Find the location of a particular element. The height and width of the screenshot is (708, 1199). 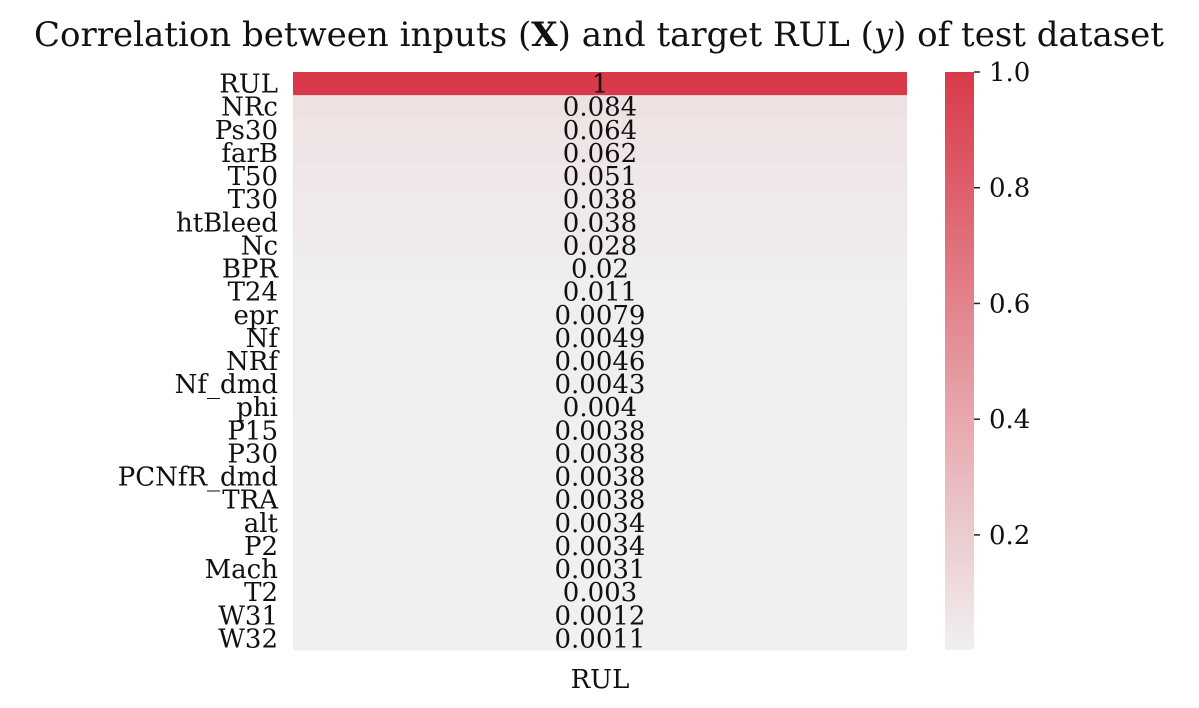

title-part: X is located at coordinates (544, 35).